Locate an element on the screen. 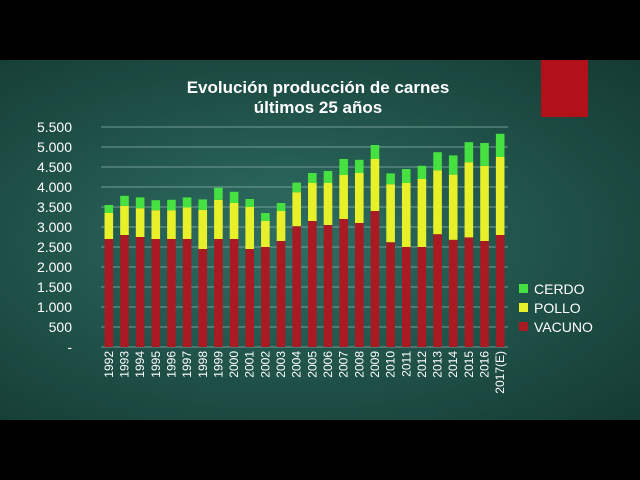 This screenshot has height=480, width=640. bar-pollo-1997 is located at coordinates (187, 223).